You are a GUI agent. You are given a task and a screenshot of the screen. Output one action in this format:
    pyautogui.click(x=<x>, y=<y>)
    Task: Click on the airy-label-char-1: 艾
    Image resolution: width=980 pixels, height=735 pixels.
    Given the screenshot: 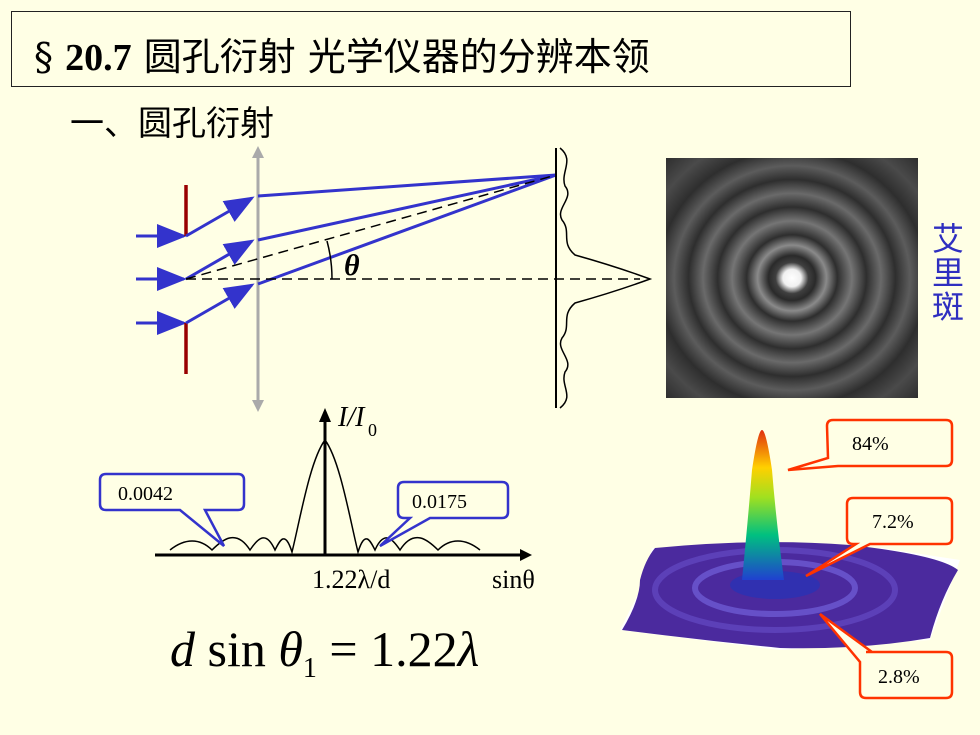 What is the action you would take?
    pyautogui.click(x=947, y=239)
    